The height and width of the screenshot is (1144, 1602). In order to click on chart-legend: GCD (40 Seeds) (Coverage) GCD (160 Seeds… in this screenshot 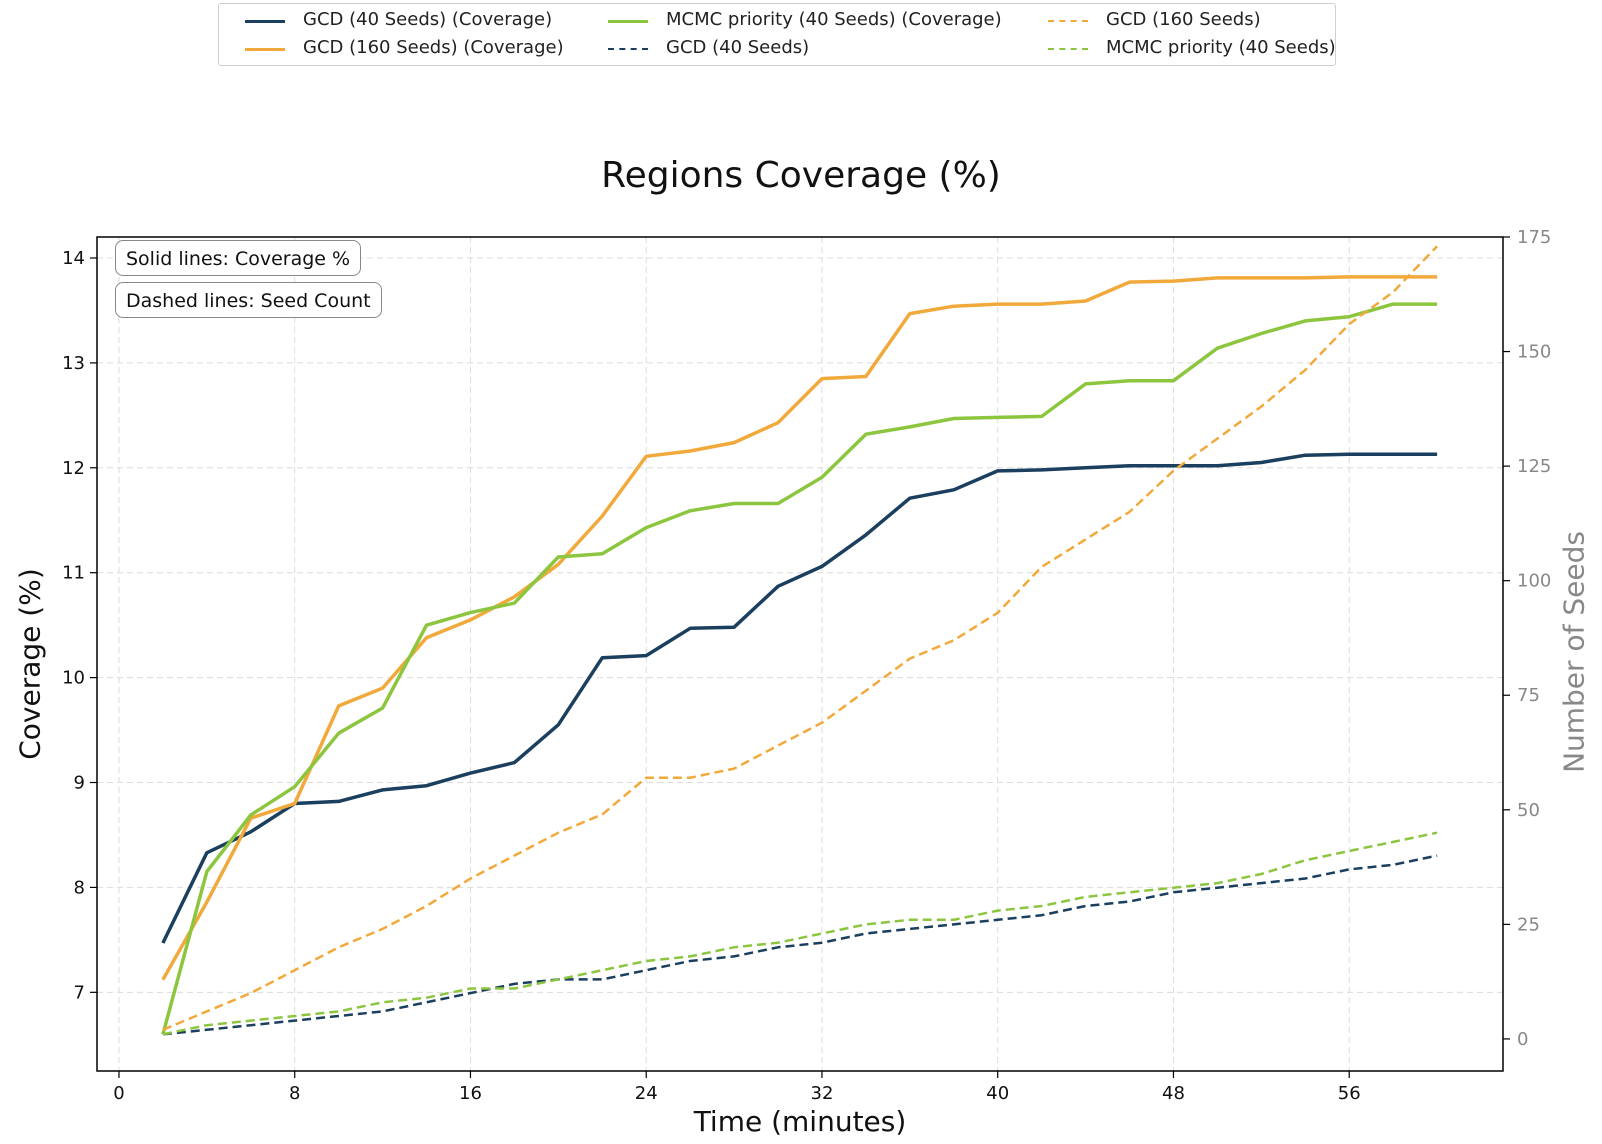, I will do `click(777, 34)`.